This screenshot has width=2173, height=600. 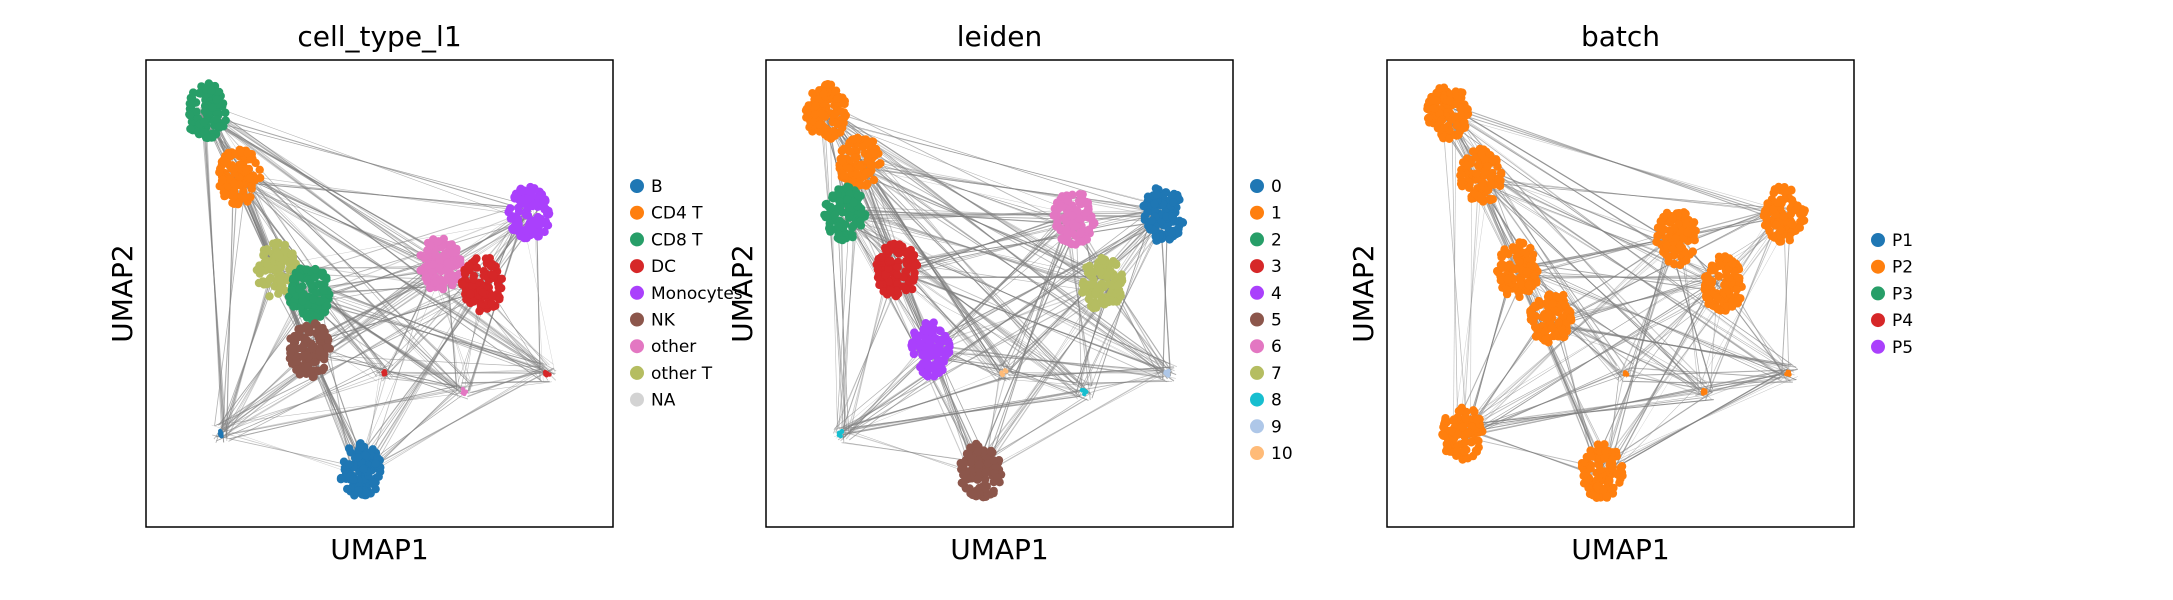 I want to click on cluster-P2, so click(x=1676, y=239).